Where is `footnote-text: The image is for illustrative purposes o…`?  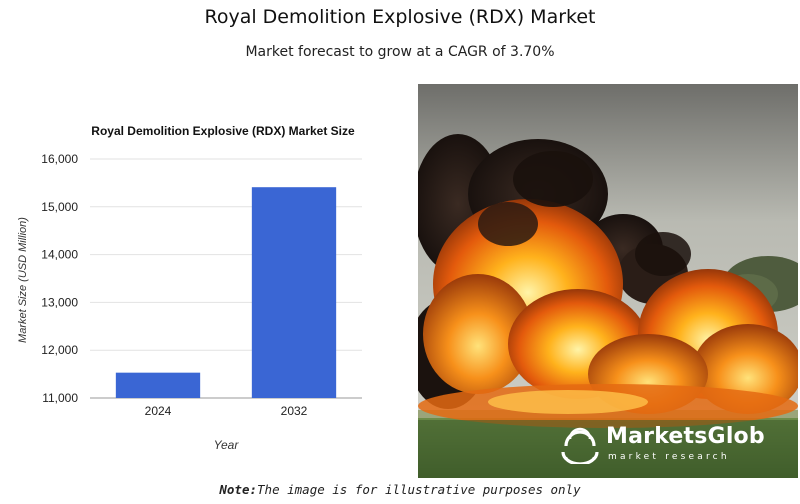
footnote-text: The image is for illustrative purposes o… is located at coordinates (419, 489).